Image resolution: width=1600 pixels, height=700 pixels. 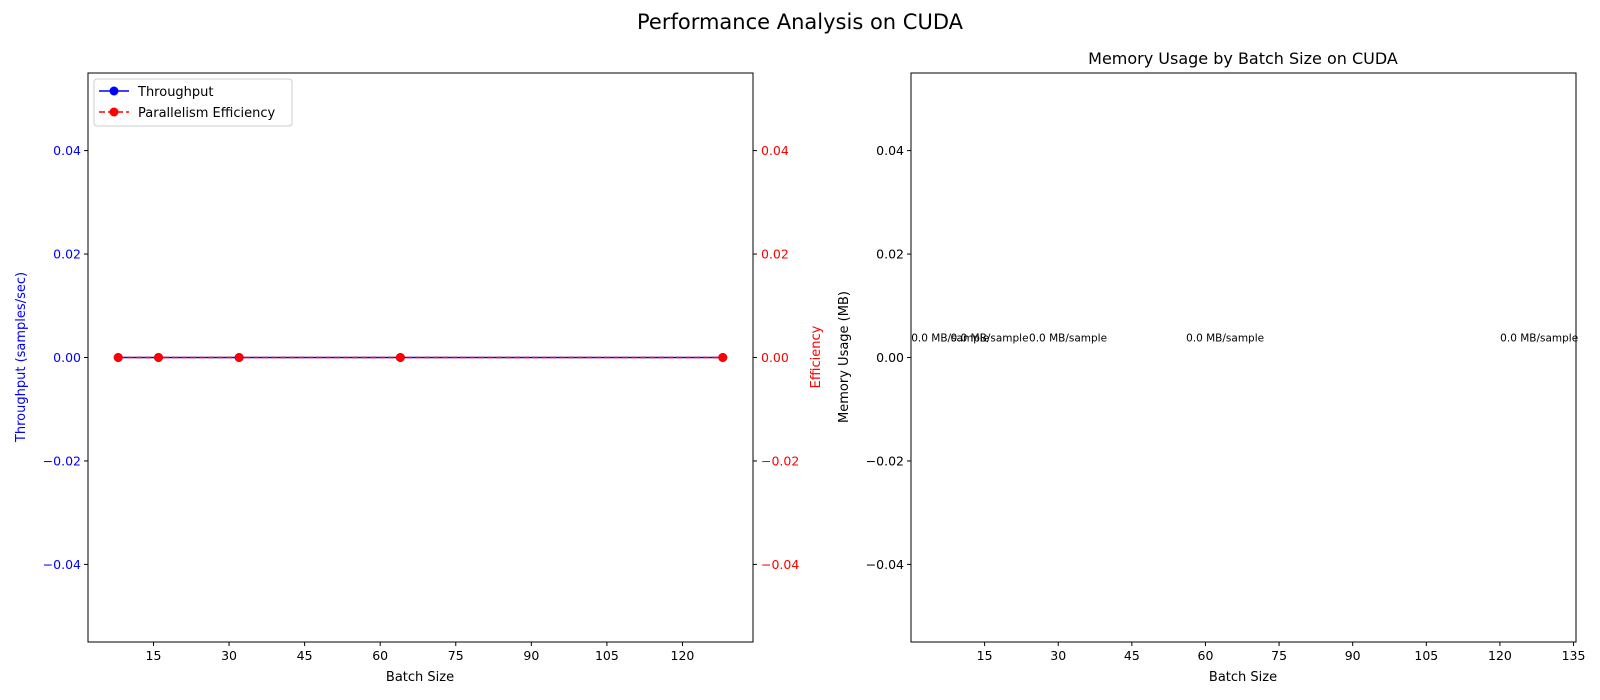 I want to click on figure-title: Performance Analysis on CUDA, so click(x=800, y=22).